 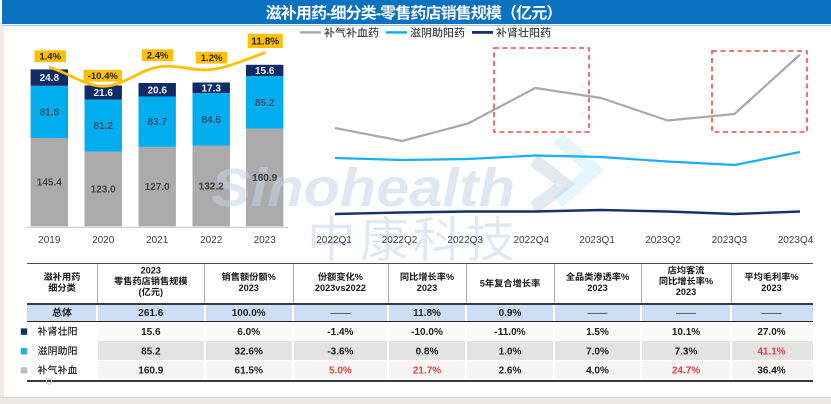 What do you see at coordinates (50, 78) in the screenshot?
I see `svg-text: 24.8` at bounding box center [50, 78].